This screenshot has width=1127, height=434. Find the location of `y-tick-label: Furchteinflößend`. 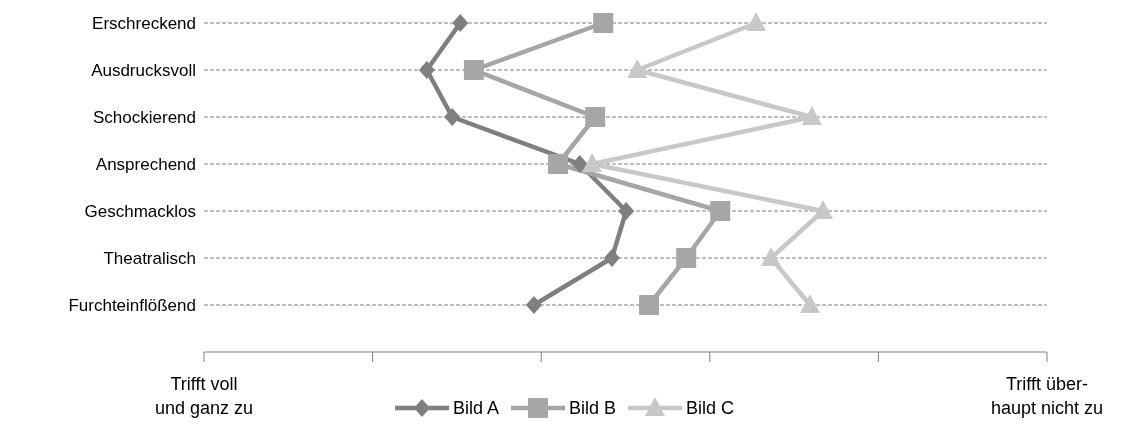

y-tick-label: Furchteinflößend is located at coordinates (132, 306).